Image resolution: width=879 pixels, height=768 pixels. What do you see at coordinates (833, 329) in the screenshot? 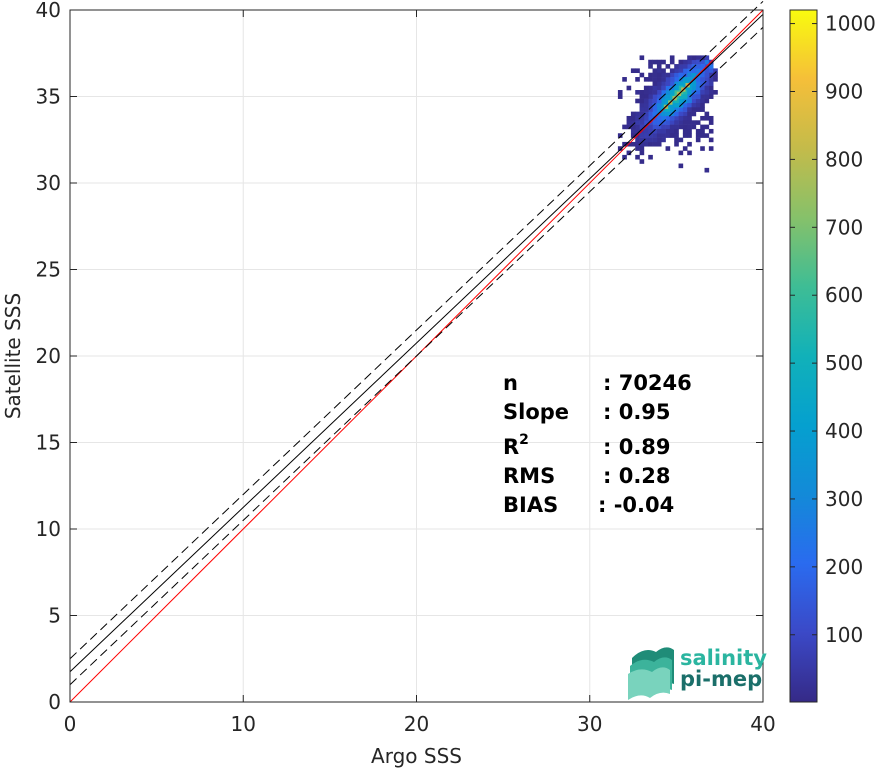
I see `colorbar-axis: 100 200 300 400 500 600 700 800 900 1000` at bounding box center [833, 329].